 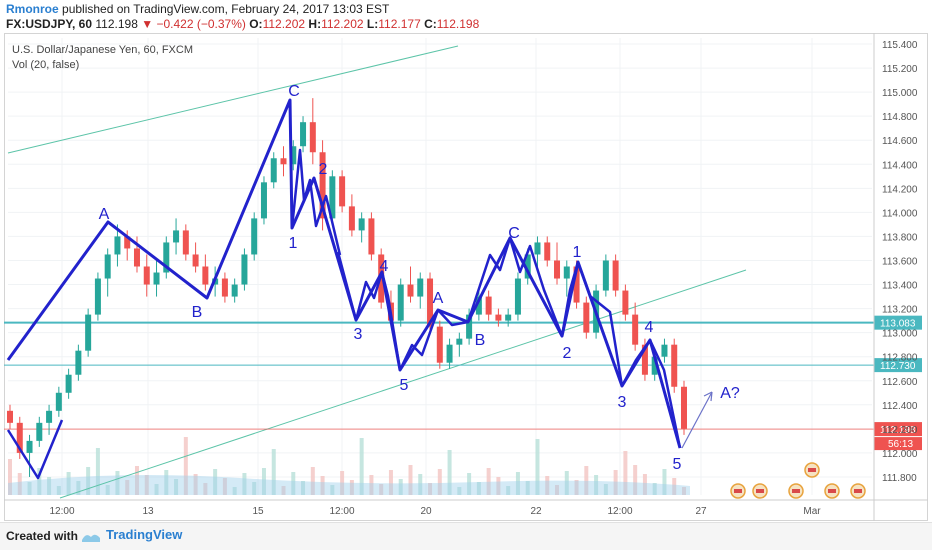 I want to click on series-title: U.S. Dollar/Japanese Yen, 60, FXCM, so click(x=102, y=50).